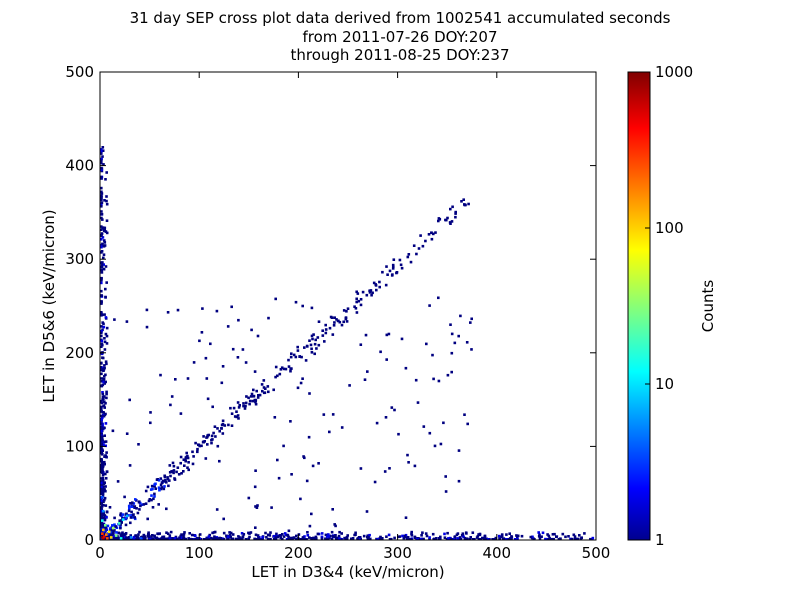 The image size is (800, 600). I want to click on colorbar-tick-label: 1, so click(660, 540).